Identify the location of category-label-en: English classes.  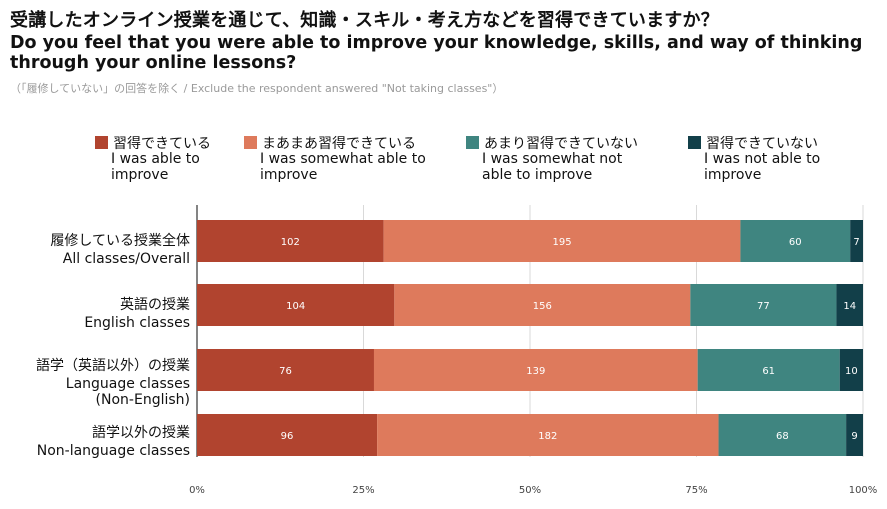
(137, 323).